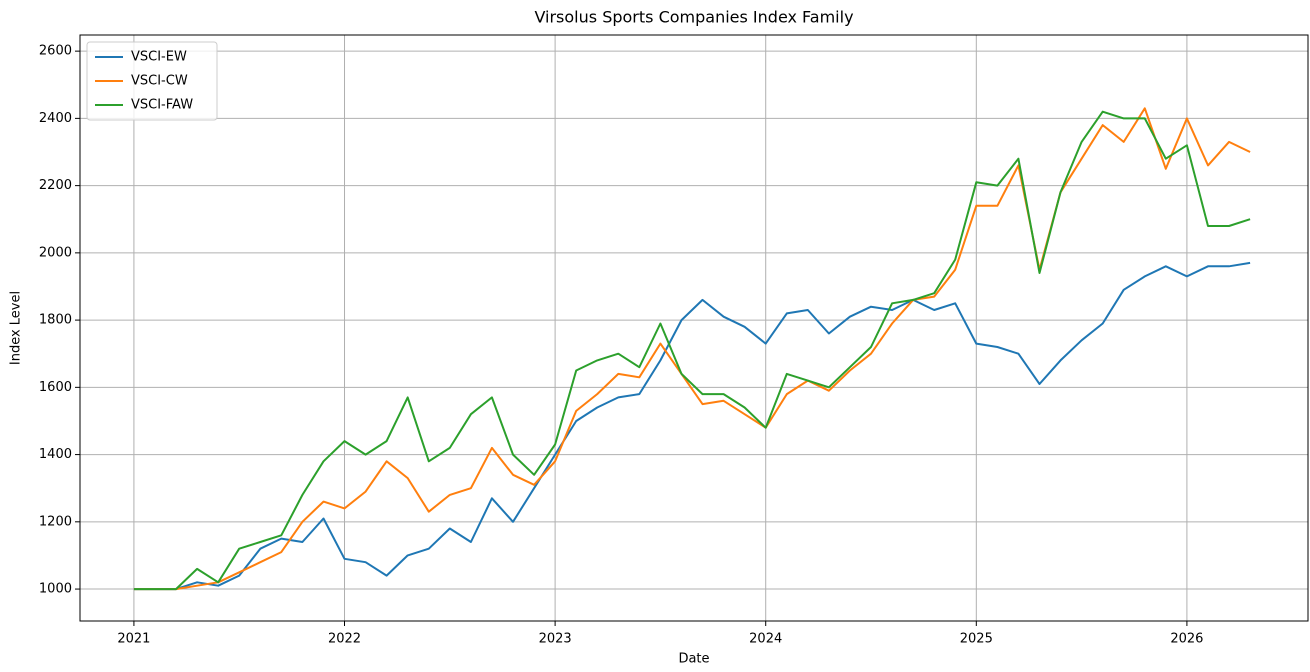 The height and width of the screenshot is (672, 1310). I want to click on x-tick-label: 2025, so click(976, 639).